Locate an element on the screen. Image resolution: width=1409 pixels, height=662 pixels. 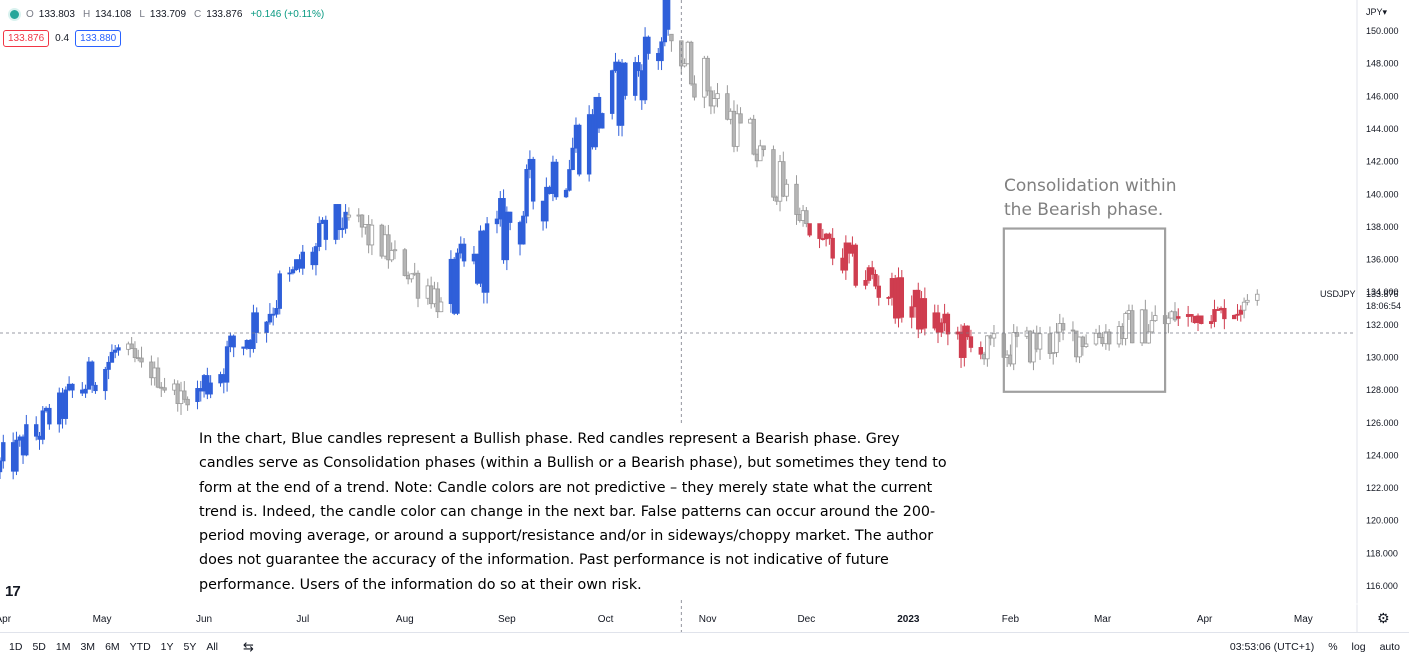
date-range-icon: ⇆ is located at coordinates (248, 646).